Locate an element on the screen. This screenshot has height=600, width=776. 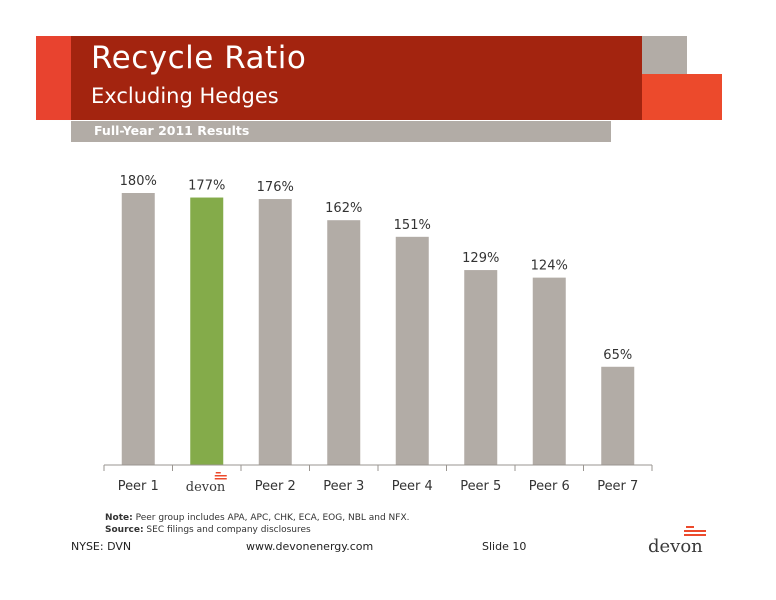
devon-logo: devon is located at coordinates (677, 541).